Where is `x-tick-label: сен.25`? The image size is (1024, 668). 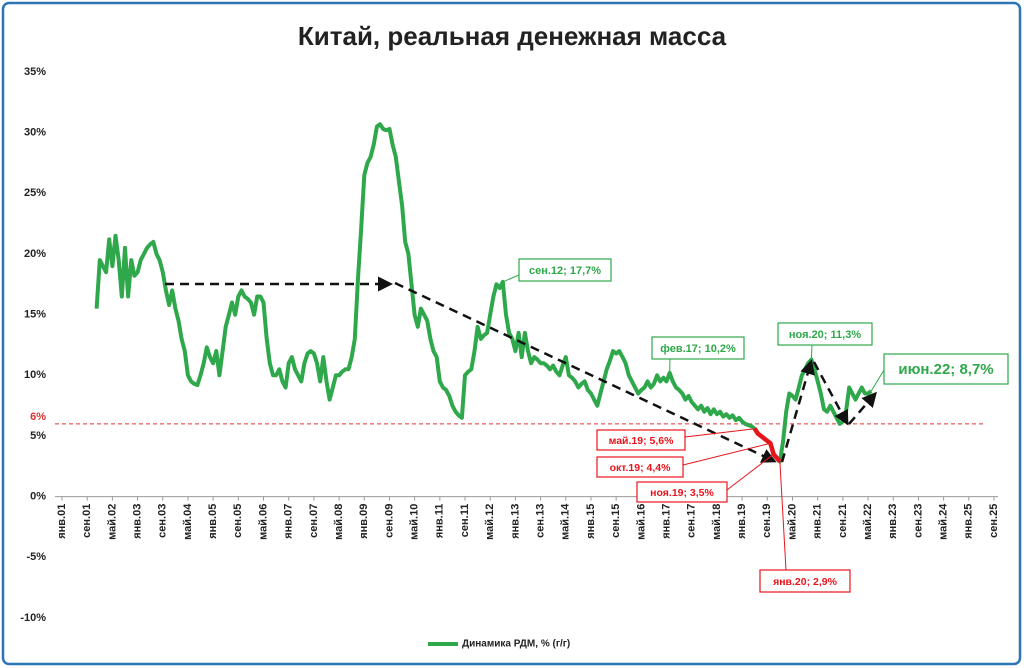
x-tick-label: сен.25 is located at coordinates (994, 521).